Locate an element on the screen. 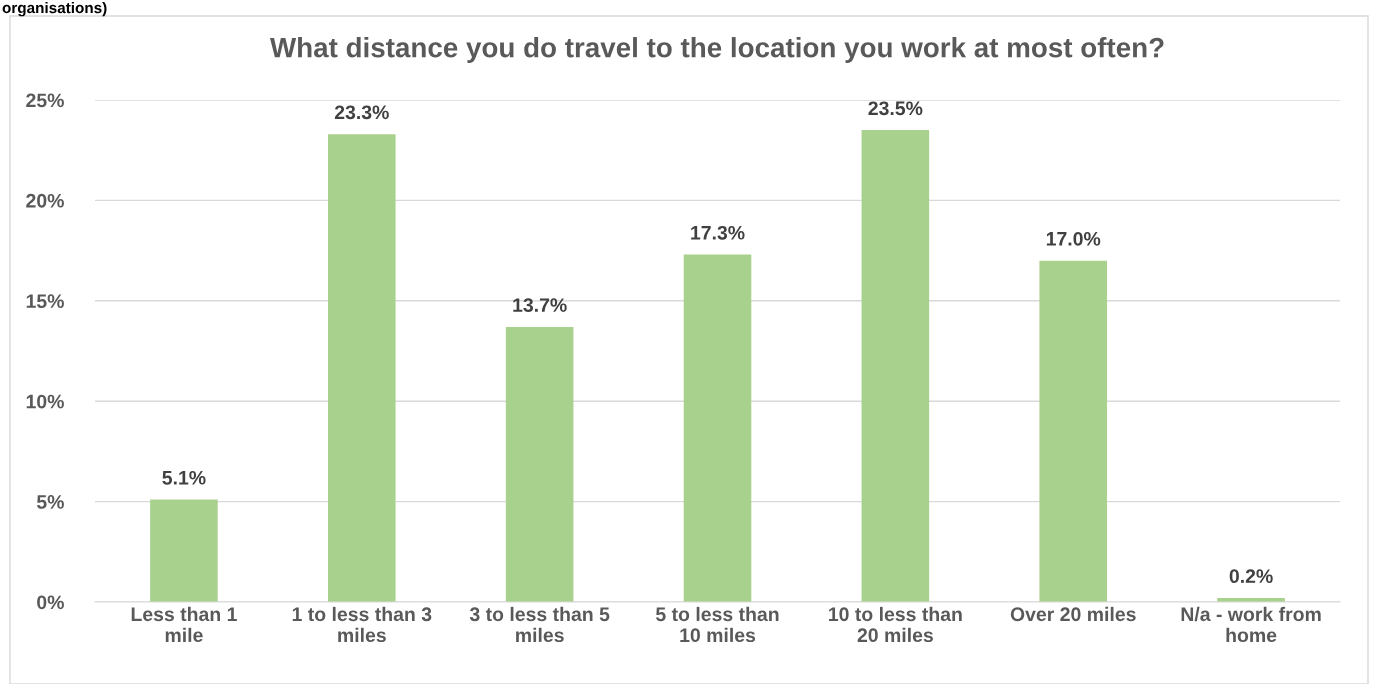  x-tick-label: 10 to less than 20 miles is located at coordinates (895, 624).